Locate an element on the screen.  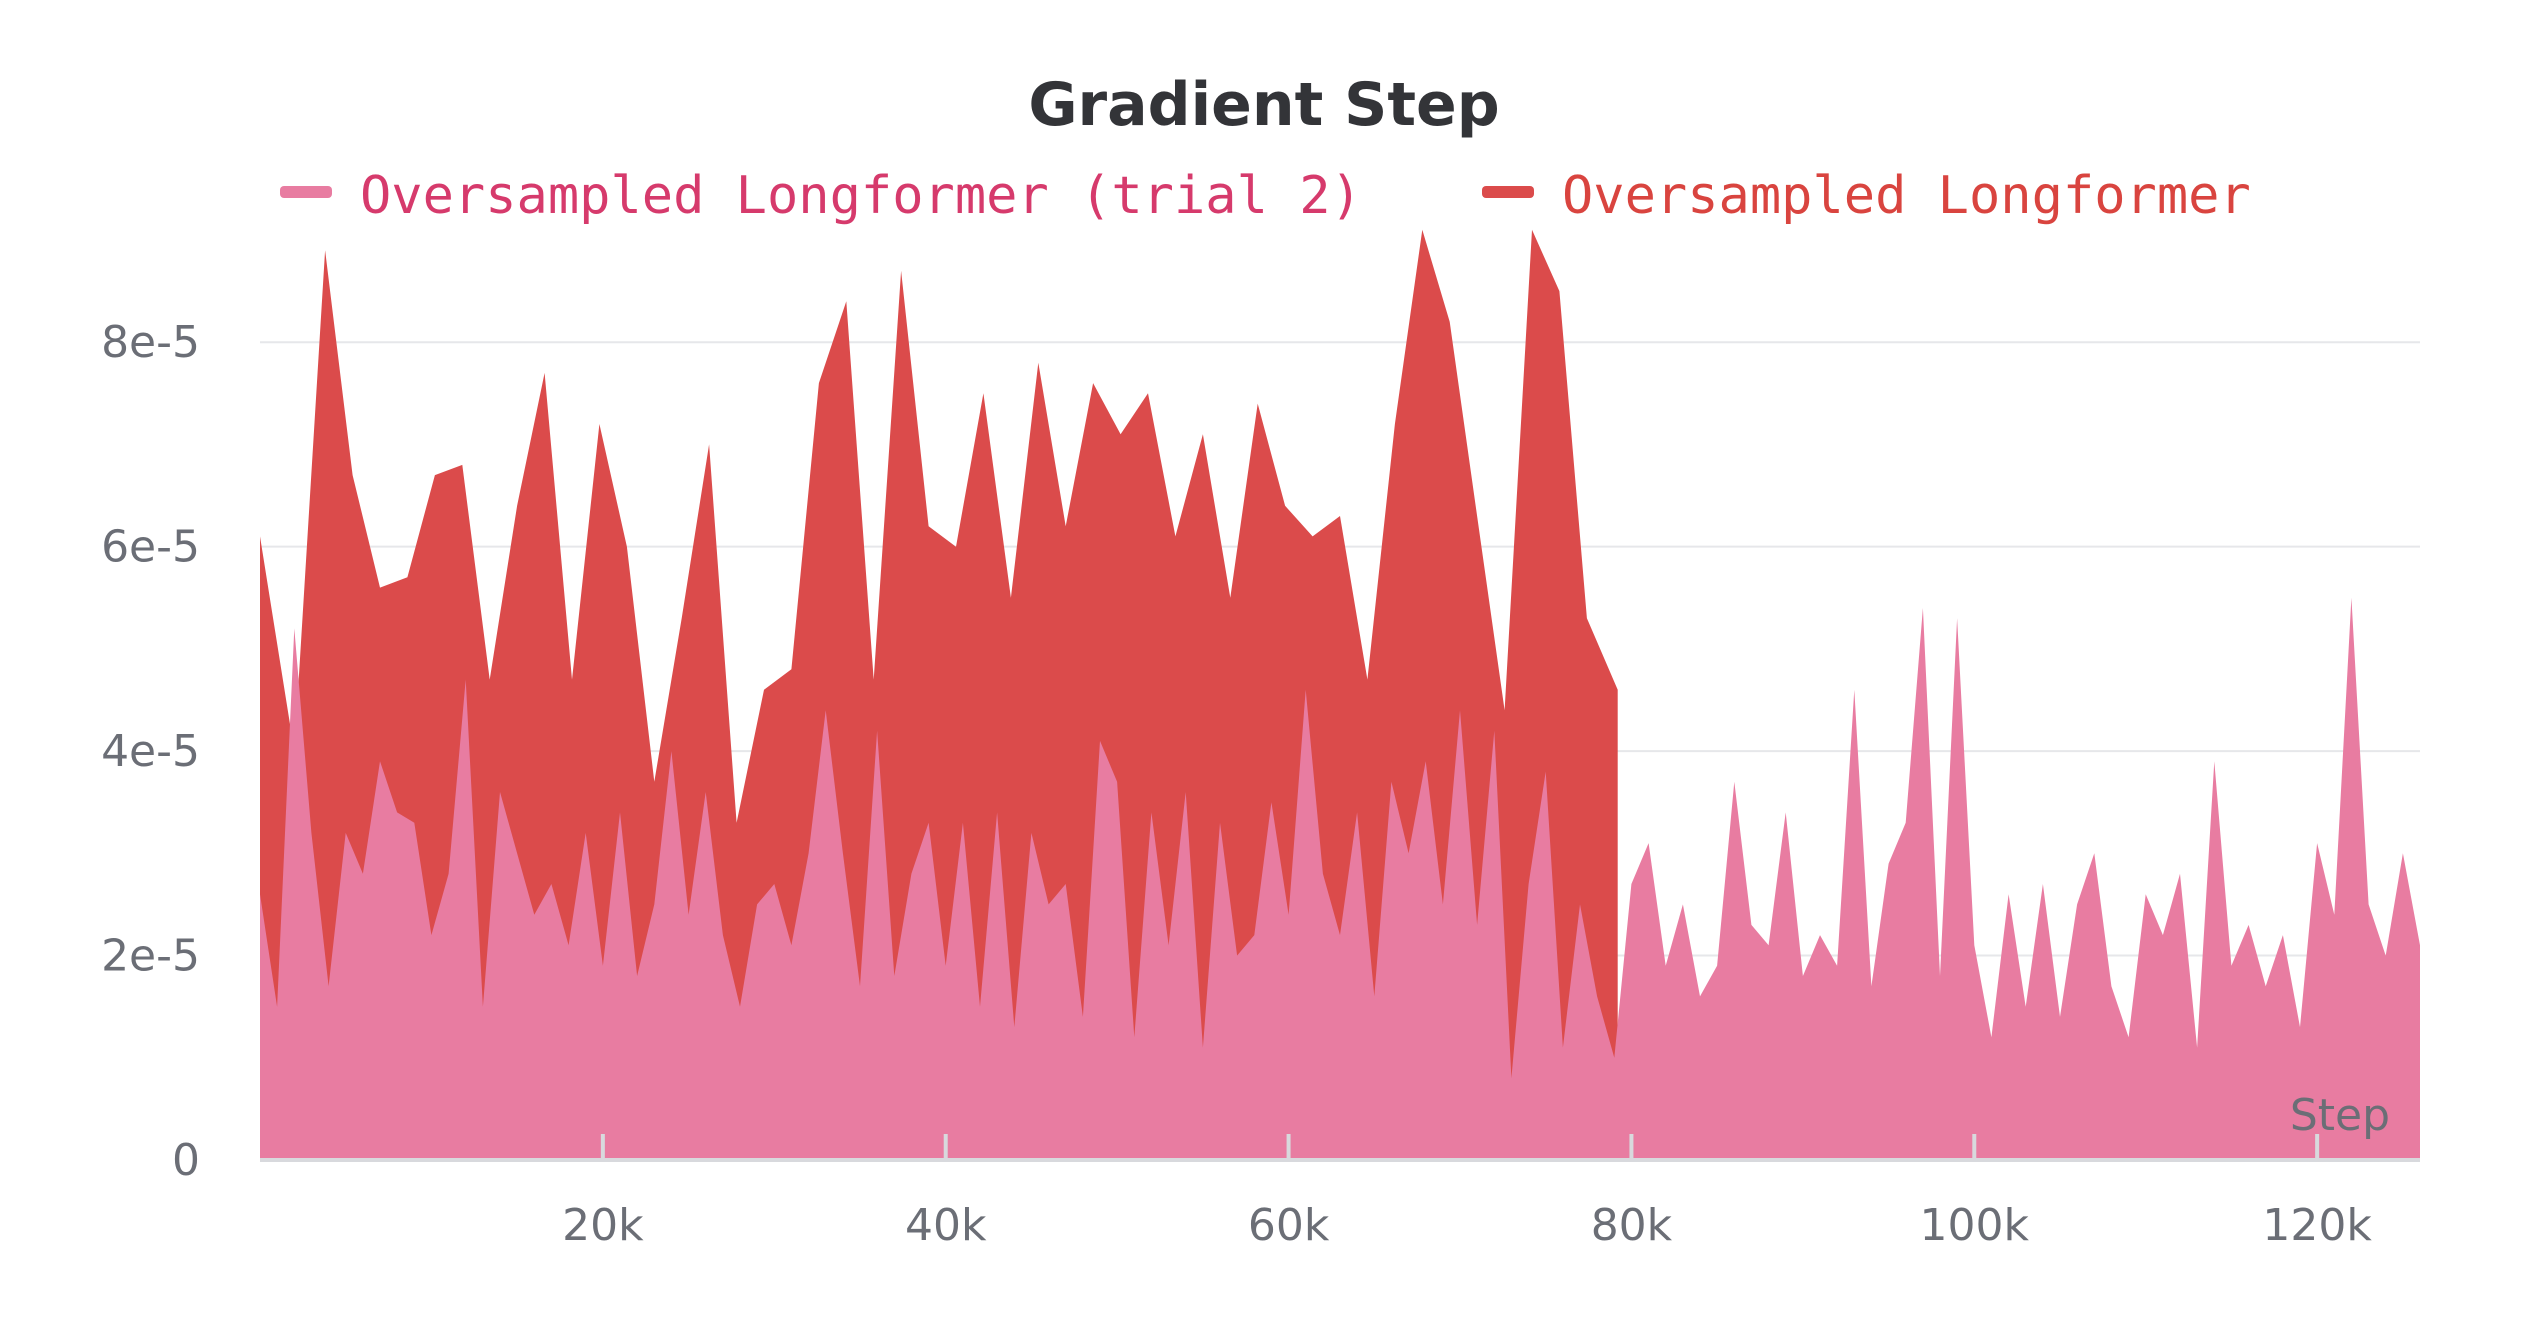
y-tick-label: 4e-5 is located at coordinates (150, 751).